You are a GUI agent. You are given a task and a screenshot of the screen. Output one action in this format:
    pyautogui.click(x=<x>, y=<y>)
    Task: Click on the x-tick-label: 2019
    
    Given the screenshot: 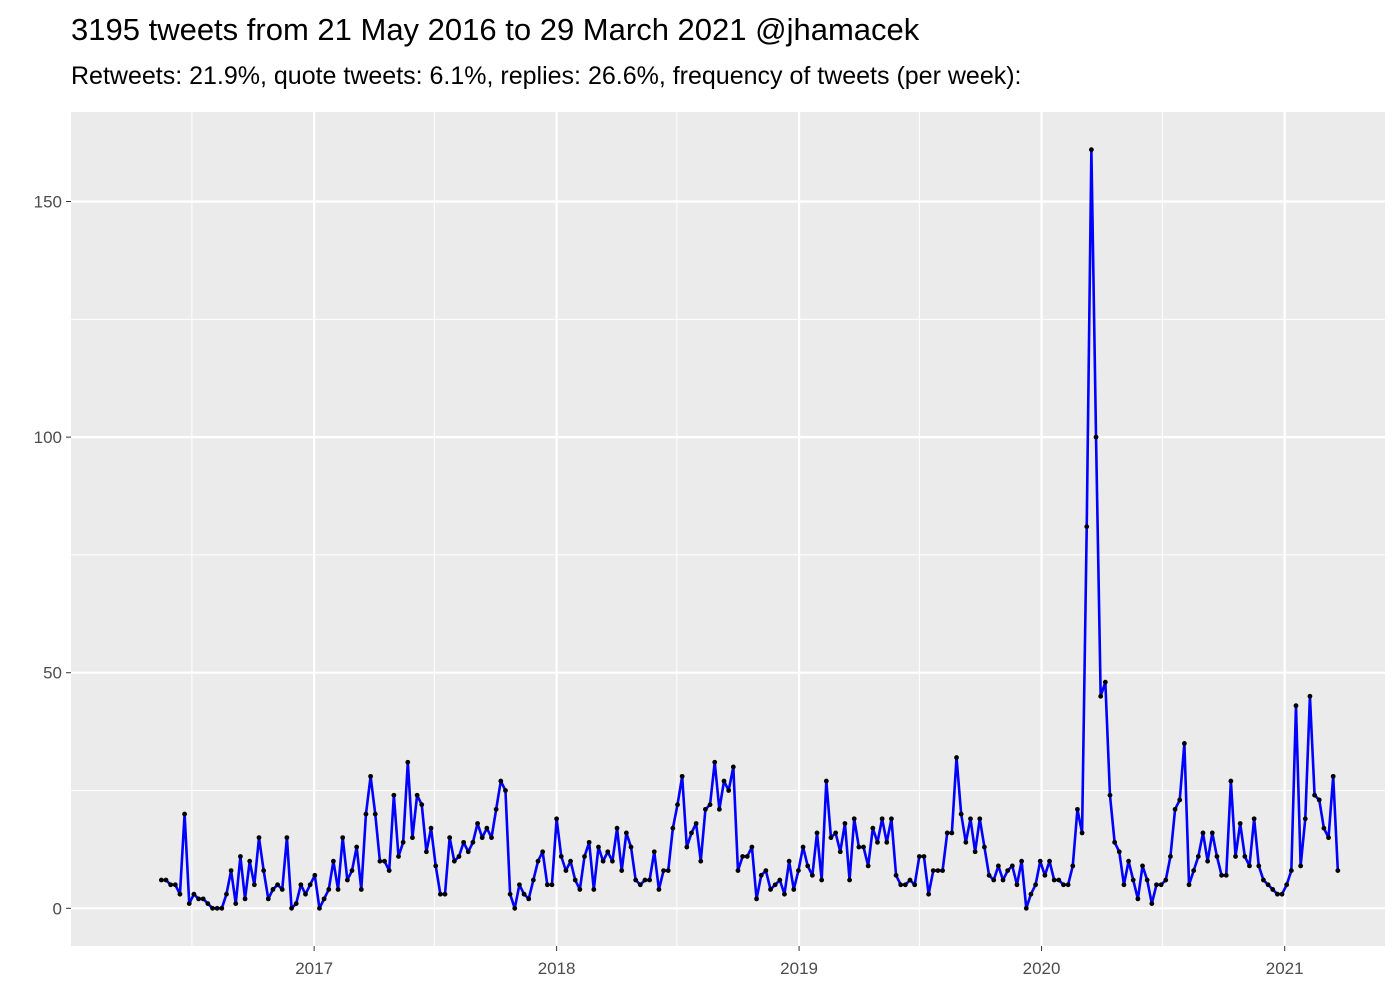 What is the action you would take?
    pyautogui.click(x=799, y=968)
    